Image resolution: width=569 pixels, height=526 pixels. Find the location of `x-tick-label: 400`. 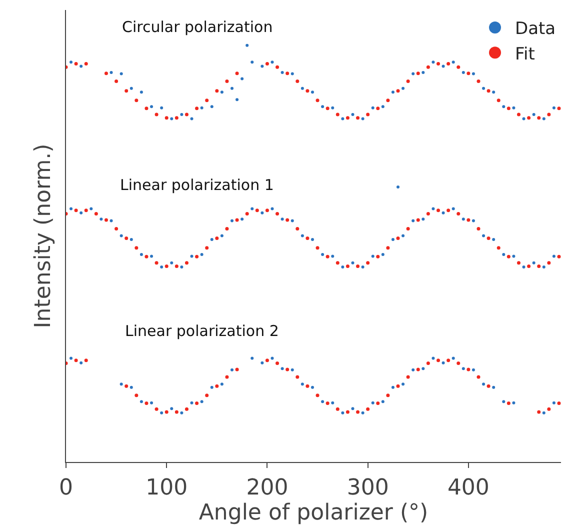

x-tick-label: 400 is located at coordinates (468, 487).